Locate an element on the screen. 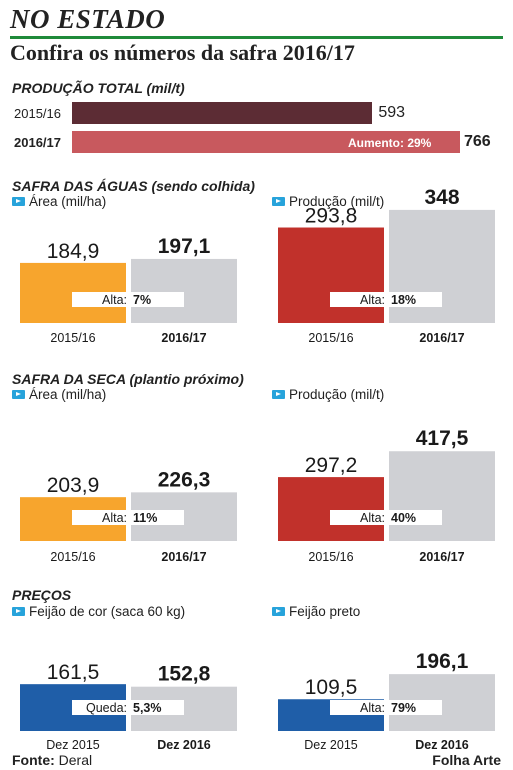 This screenshot has width=513, height=770. section-title-precos: PREÇOS is located at coordinates (42, 595).